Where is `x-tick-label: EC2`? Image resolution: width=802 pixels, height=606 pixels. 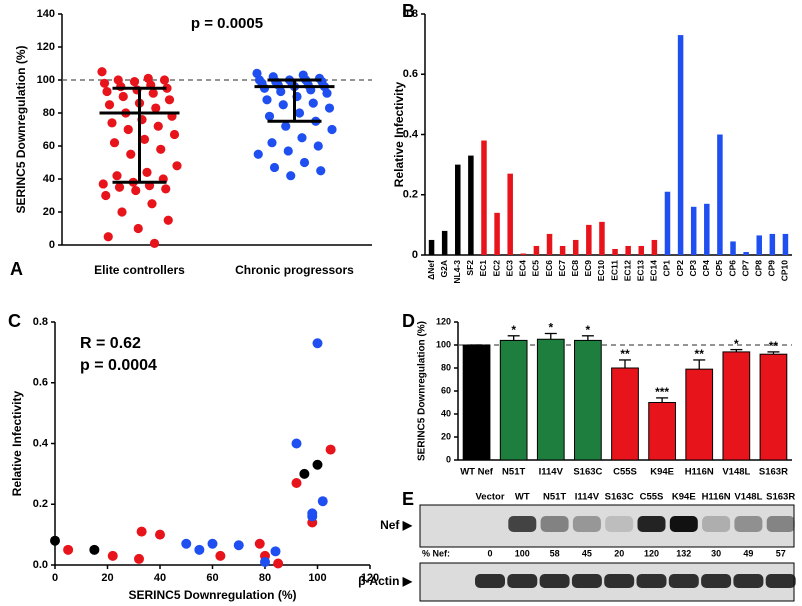
x-tick-label: EC2 is located at coordinates (496, 268).